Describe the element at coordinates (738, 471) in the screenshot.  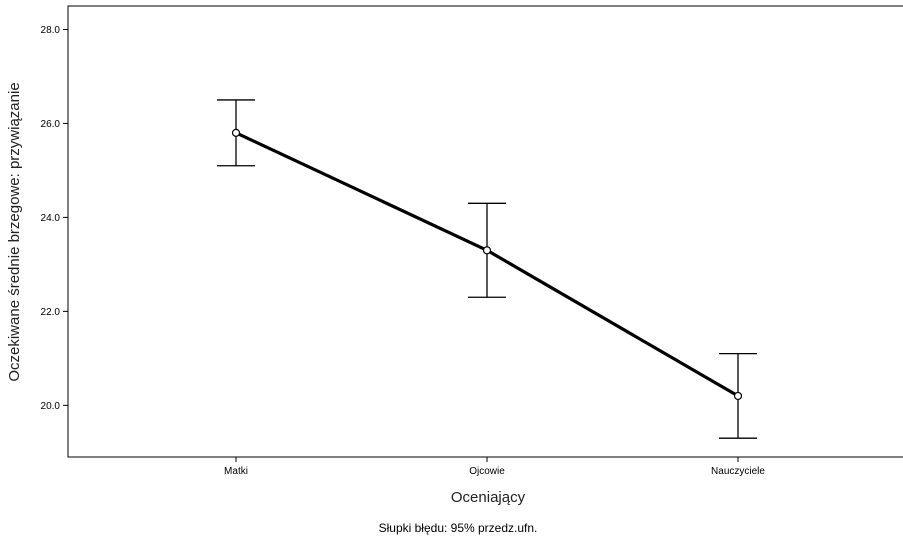
I see `x-tick-label: Nauczyciele` at that location.